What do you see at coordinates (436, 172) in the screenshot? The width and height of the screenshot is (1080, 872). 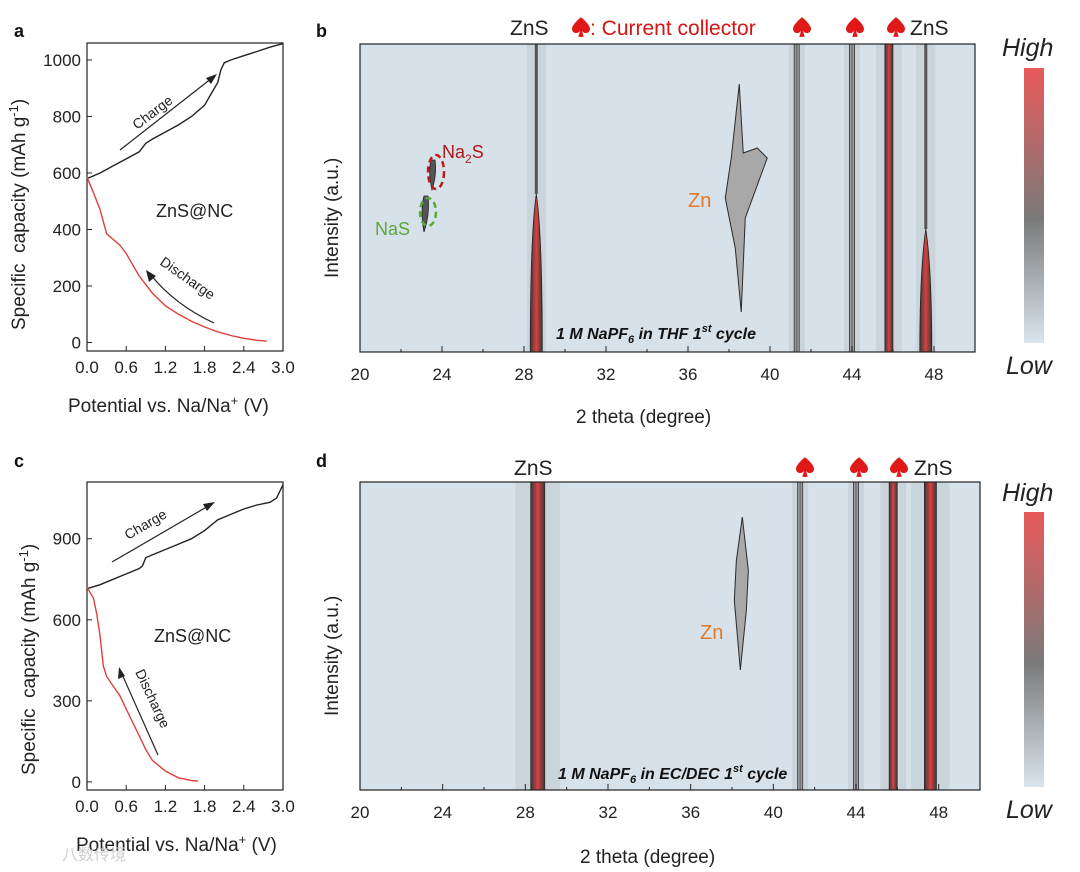 I see `panel-b-na2s-feature` at bounding box center [436, 172].